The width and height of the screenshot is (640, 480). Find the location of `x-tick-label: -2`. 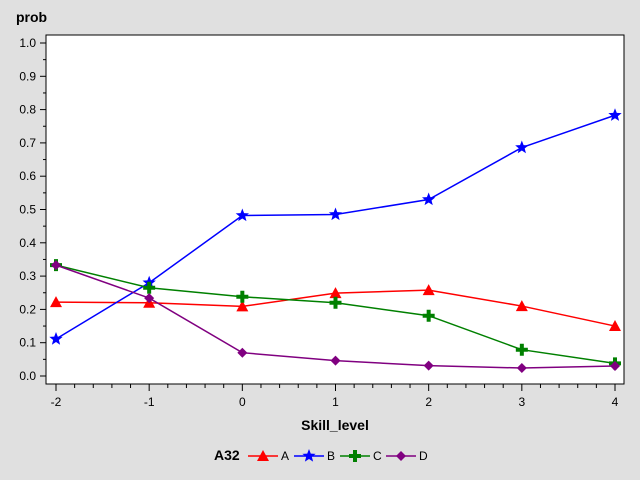

x-tick-label: -2 is located at coordinates (56, 402).